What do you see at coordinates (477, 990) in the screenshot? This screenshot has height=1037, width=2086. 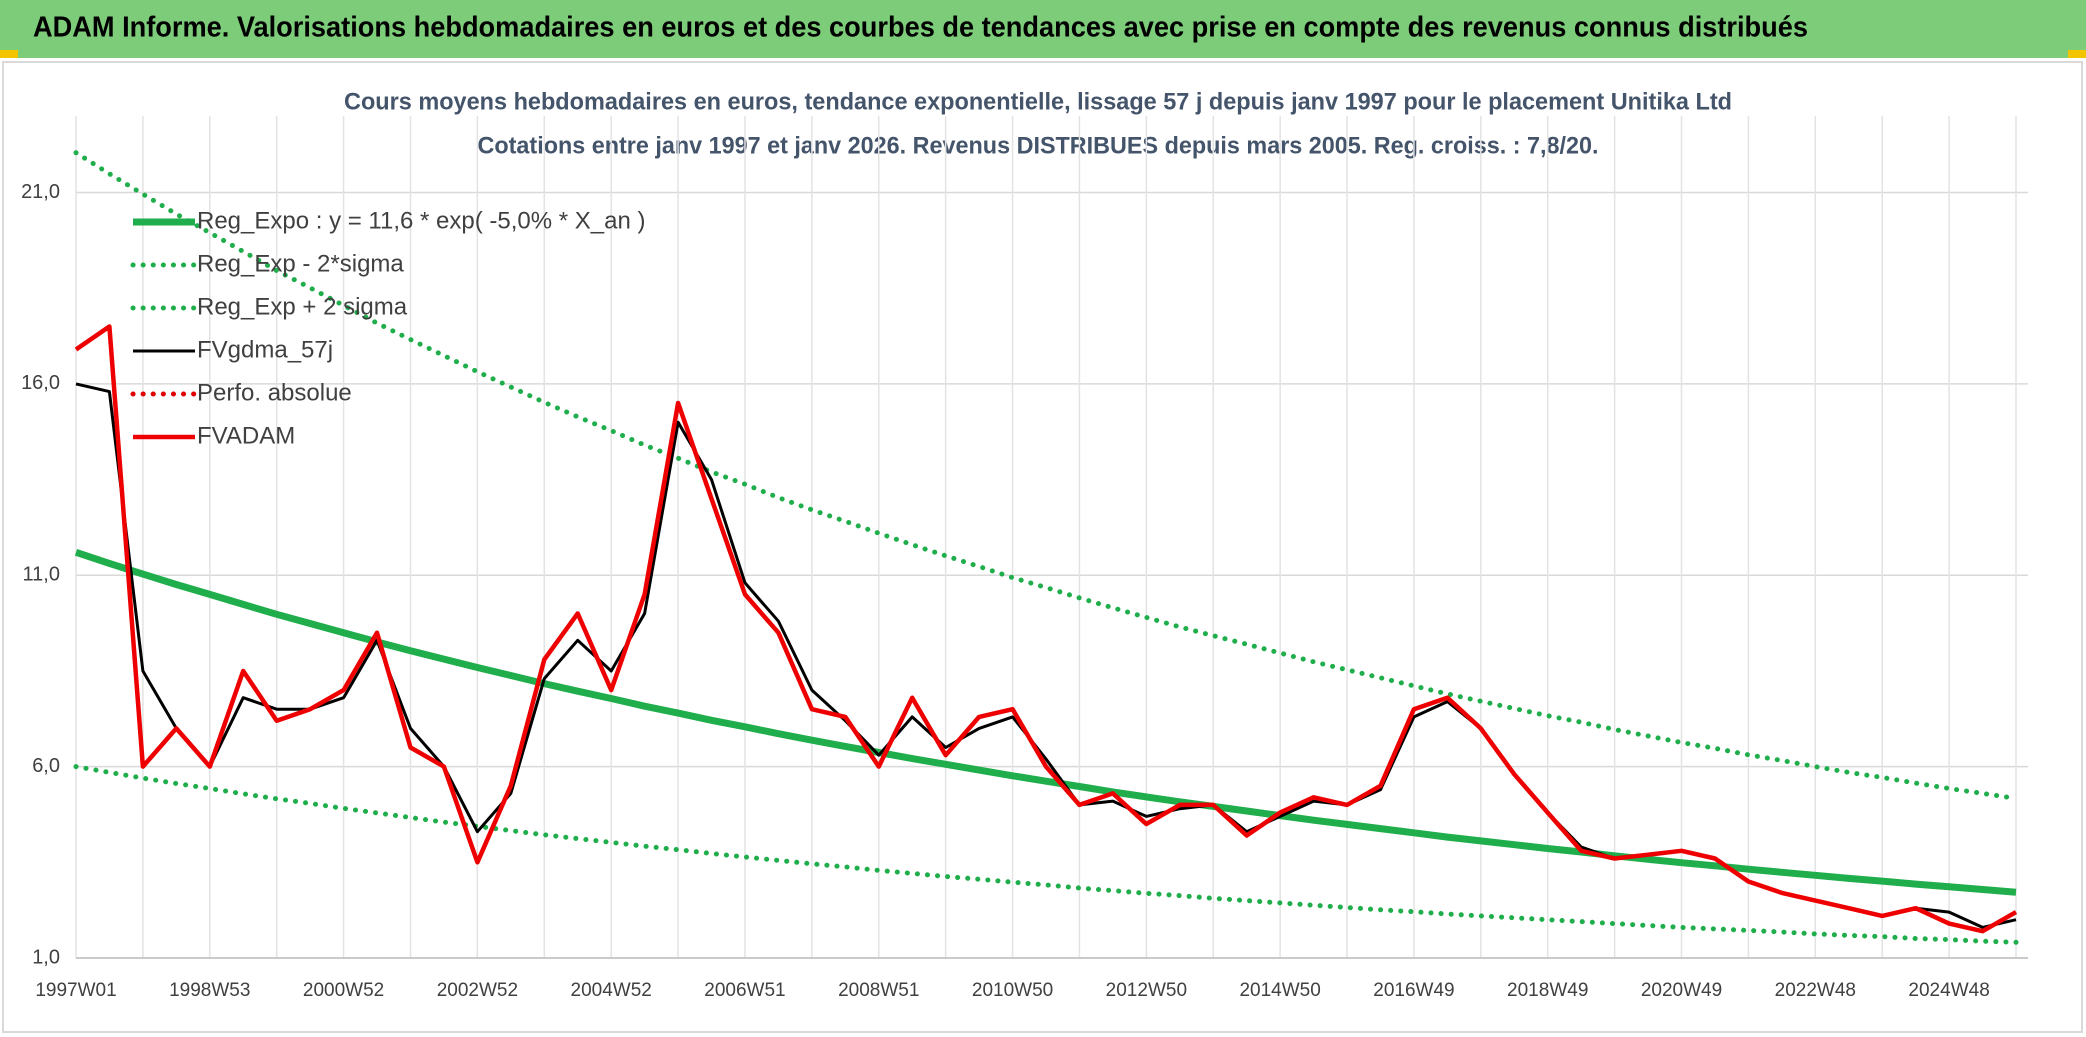 I see `x-tick-label: 2002W52` at bounding box center [477, 990].